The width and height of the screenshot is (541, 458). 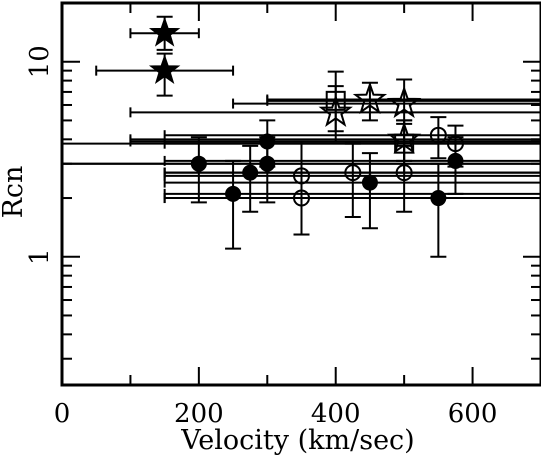 What do you see at coordinates (14, 192) in the screenshot?
I see `y-axis-title: Rcn` at bounding box center [14, 192].